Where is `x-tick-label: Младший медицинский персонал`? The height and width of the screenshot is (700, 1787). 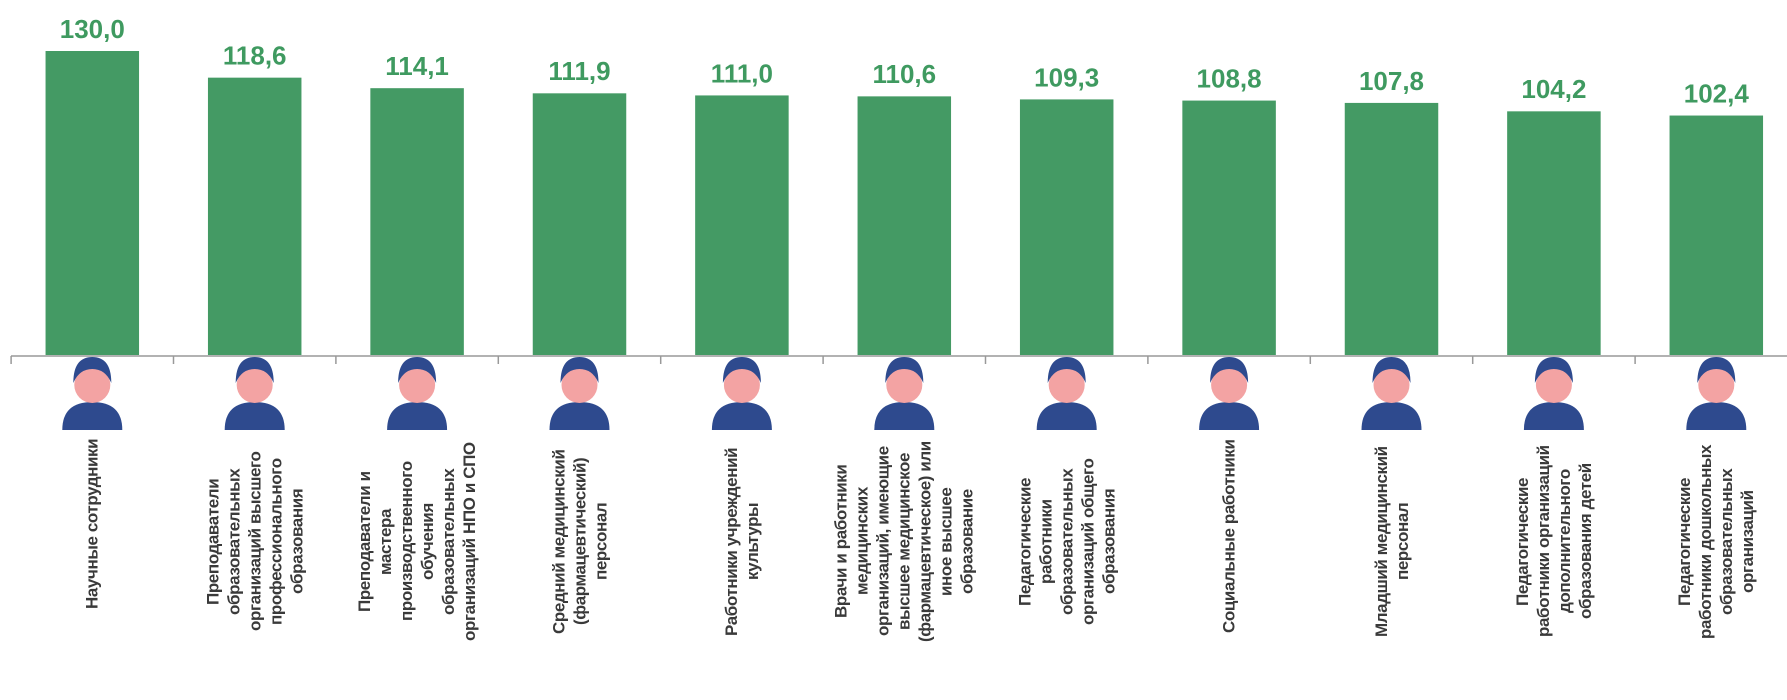 x-tick-label: Младший медицинский персонал is located at coordinates (1392, 568).